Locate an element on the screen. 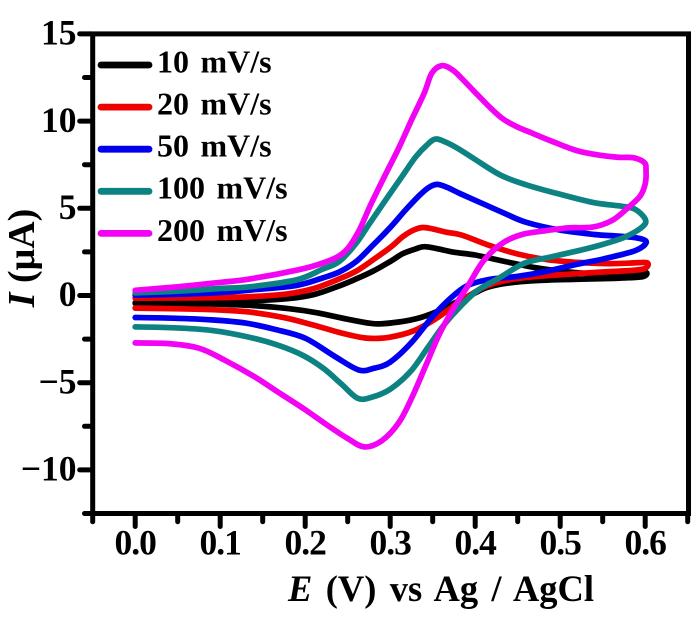  svg-text: 50 mV/s is located at coordinates (214, 146).